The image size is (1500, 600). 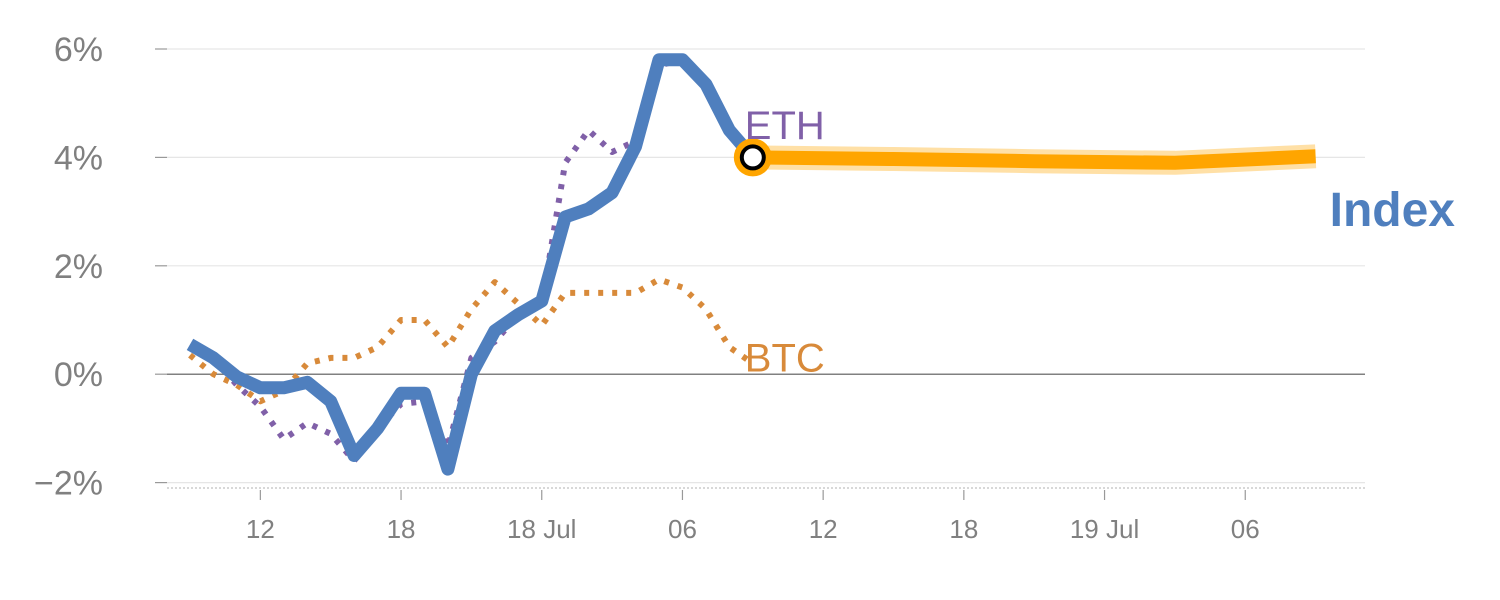 What do you see at coordinates (78, 375) in the screenshot?
I see `y-tick-label: 0%` at bounding box center [78, 375].